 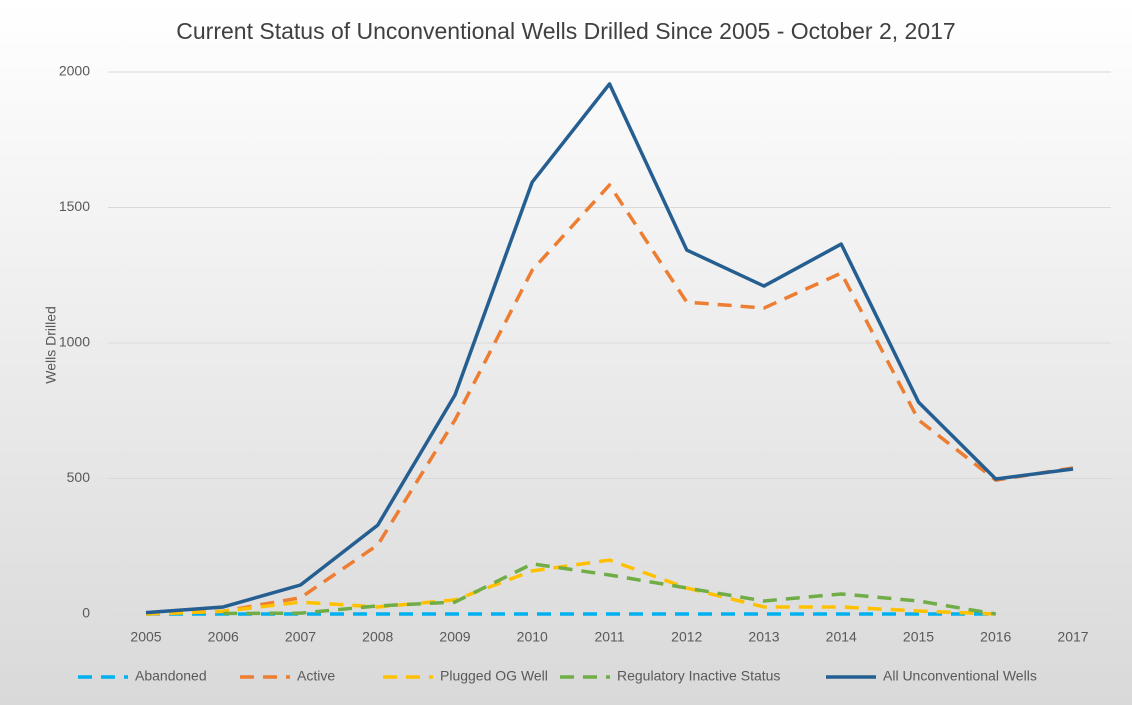 What do you see at coordinates (698, 676) in the screenshot?
I see `legend-label: Regulatory Inactive Status` at bounding box center [698, 676].